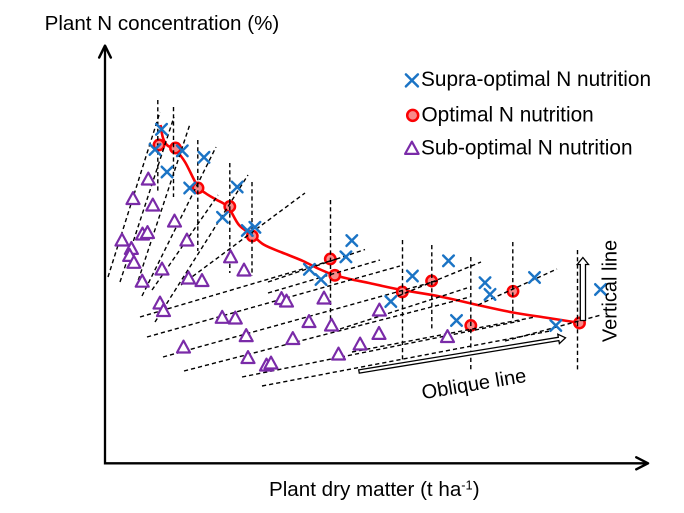 The width and height of the screenshot is (684, 513). I want to click on svg-text: Vertical line, so click(611, 291).